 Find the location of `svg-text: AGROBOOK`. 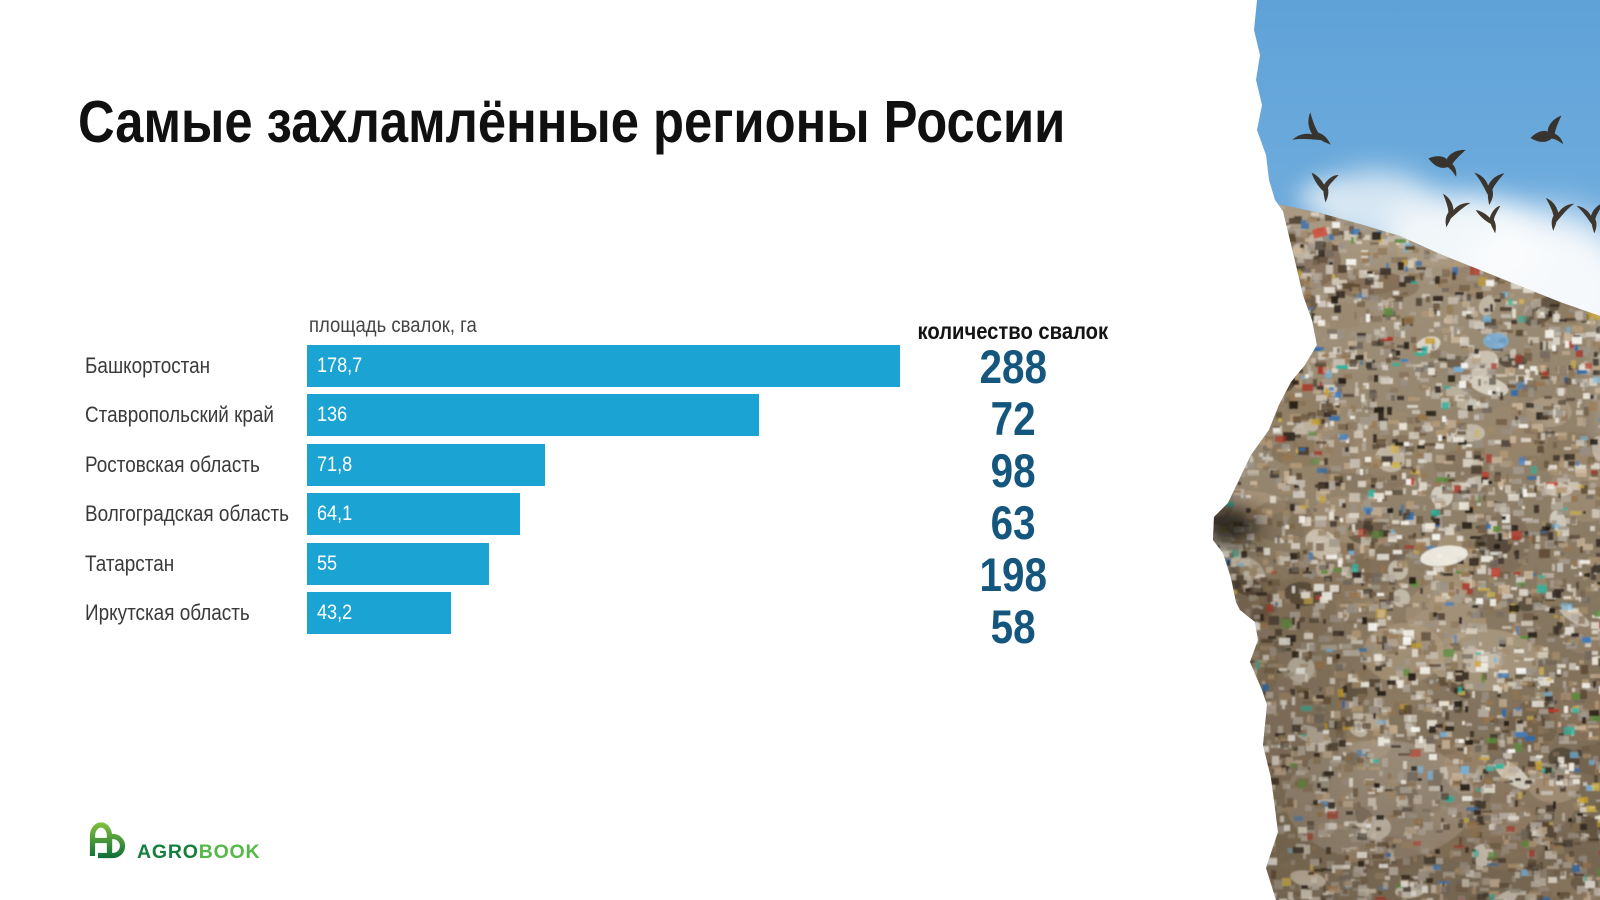

svg-text: AGROBOOK is located at coordinates (198, 852).